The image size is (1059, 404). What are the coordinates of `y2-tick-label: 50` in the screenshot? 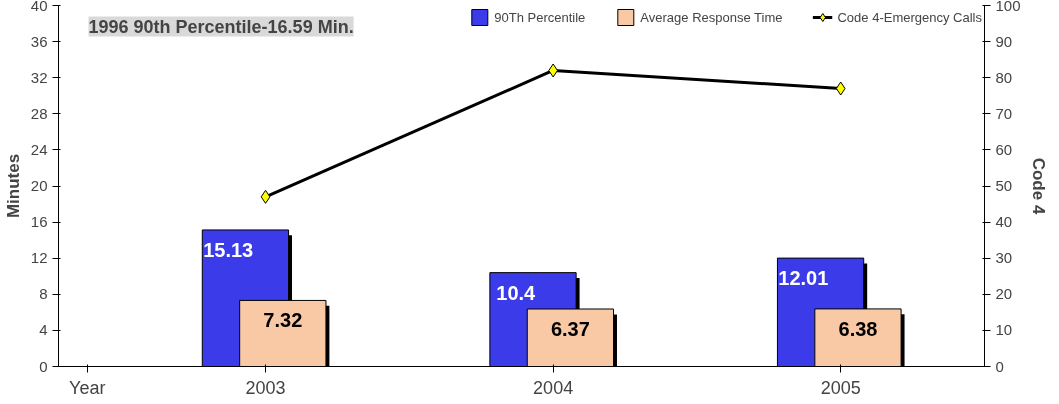 It's located at (1004, 185).